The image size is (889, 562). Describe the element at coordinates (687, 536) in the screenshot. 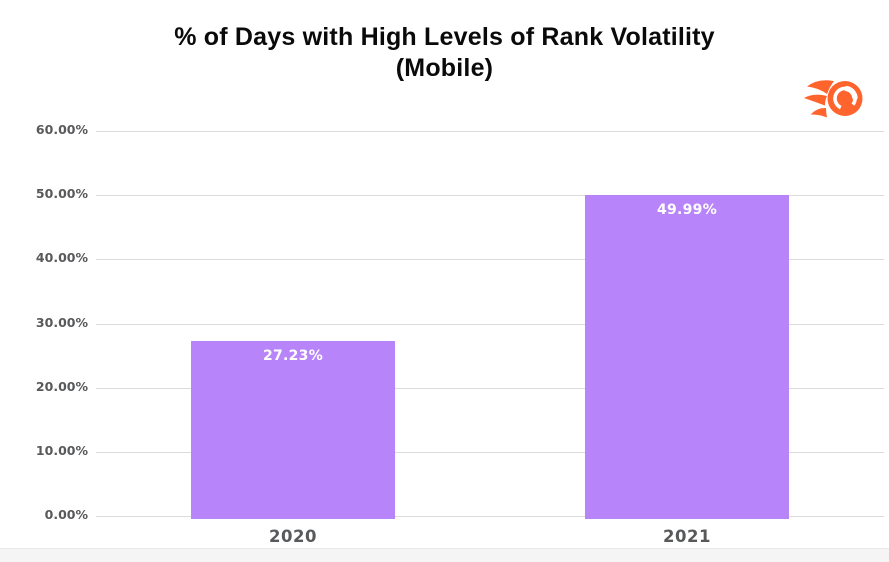

I see `x-tick-label: 2021` at that location.